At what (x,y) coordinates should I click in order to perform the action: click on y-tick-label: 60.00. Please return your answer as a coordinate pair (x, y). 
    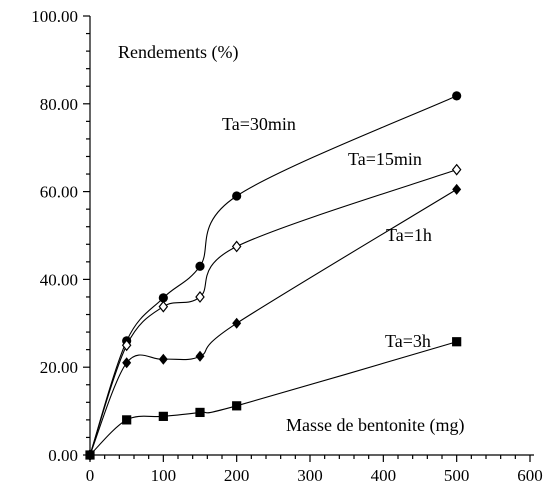
    Looking at the image, I should click on (59, 192).